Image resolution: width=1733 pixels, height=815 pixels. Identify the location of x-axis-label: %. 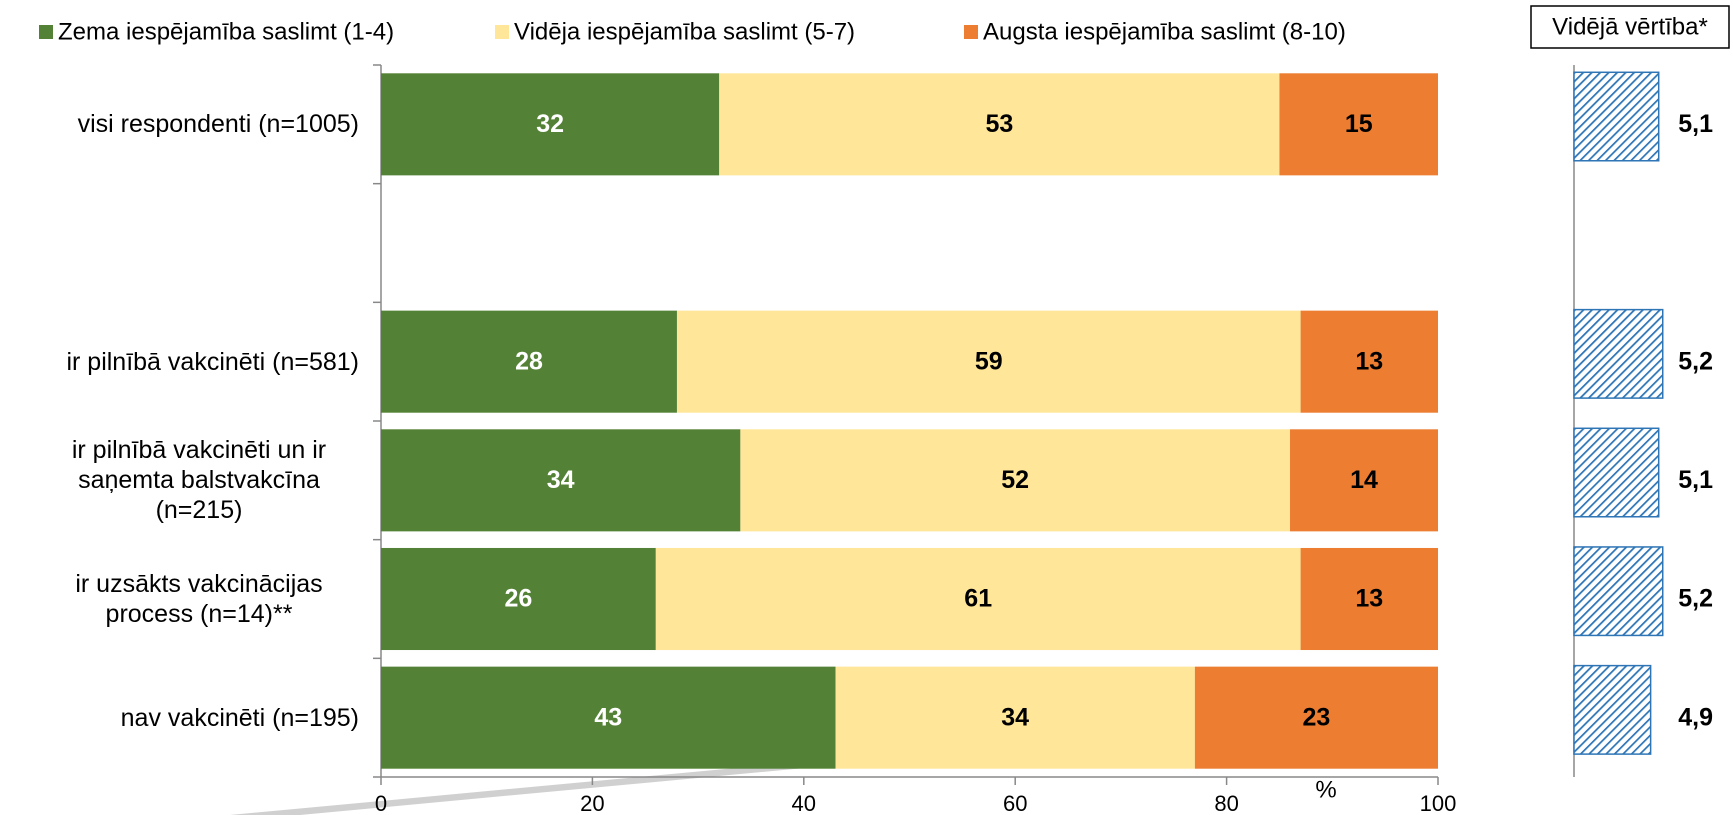
(1325, 789).